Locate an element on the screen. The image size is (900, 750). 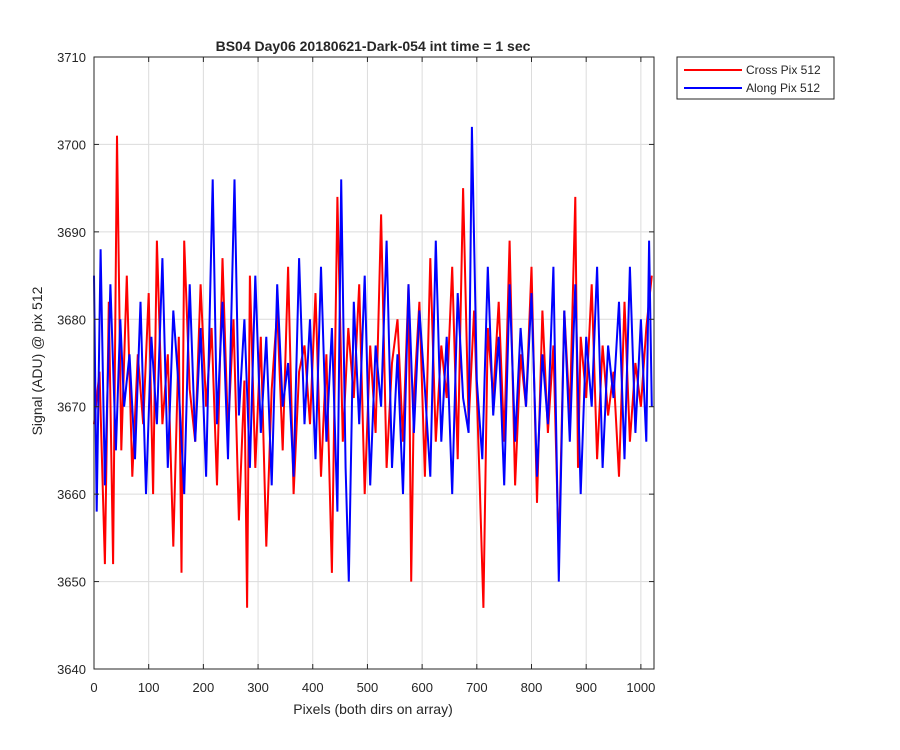
legend: Cross Pix 512 Along Pix 512 is located at coordinates (755, 78).